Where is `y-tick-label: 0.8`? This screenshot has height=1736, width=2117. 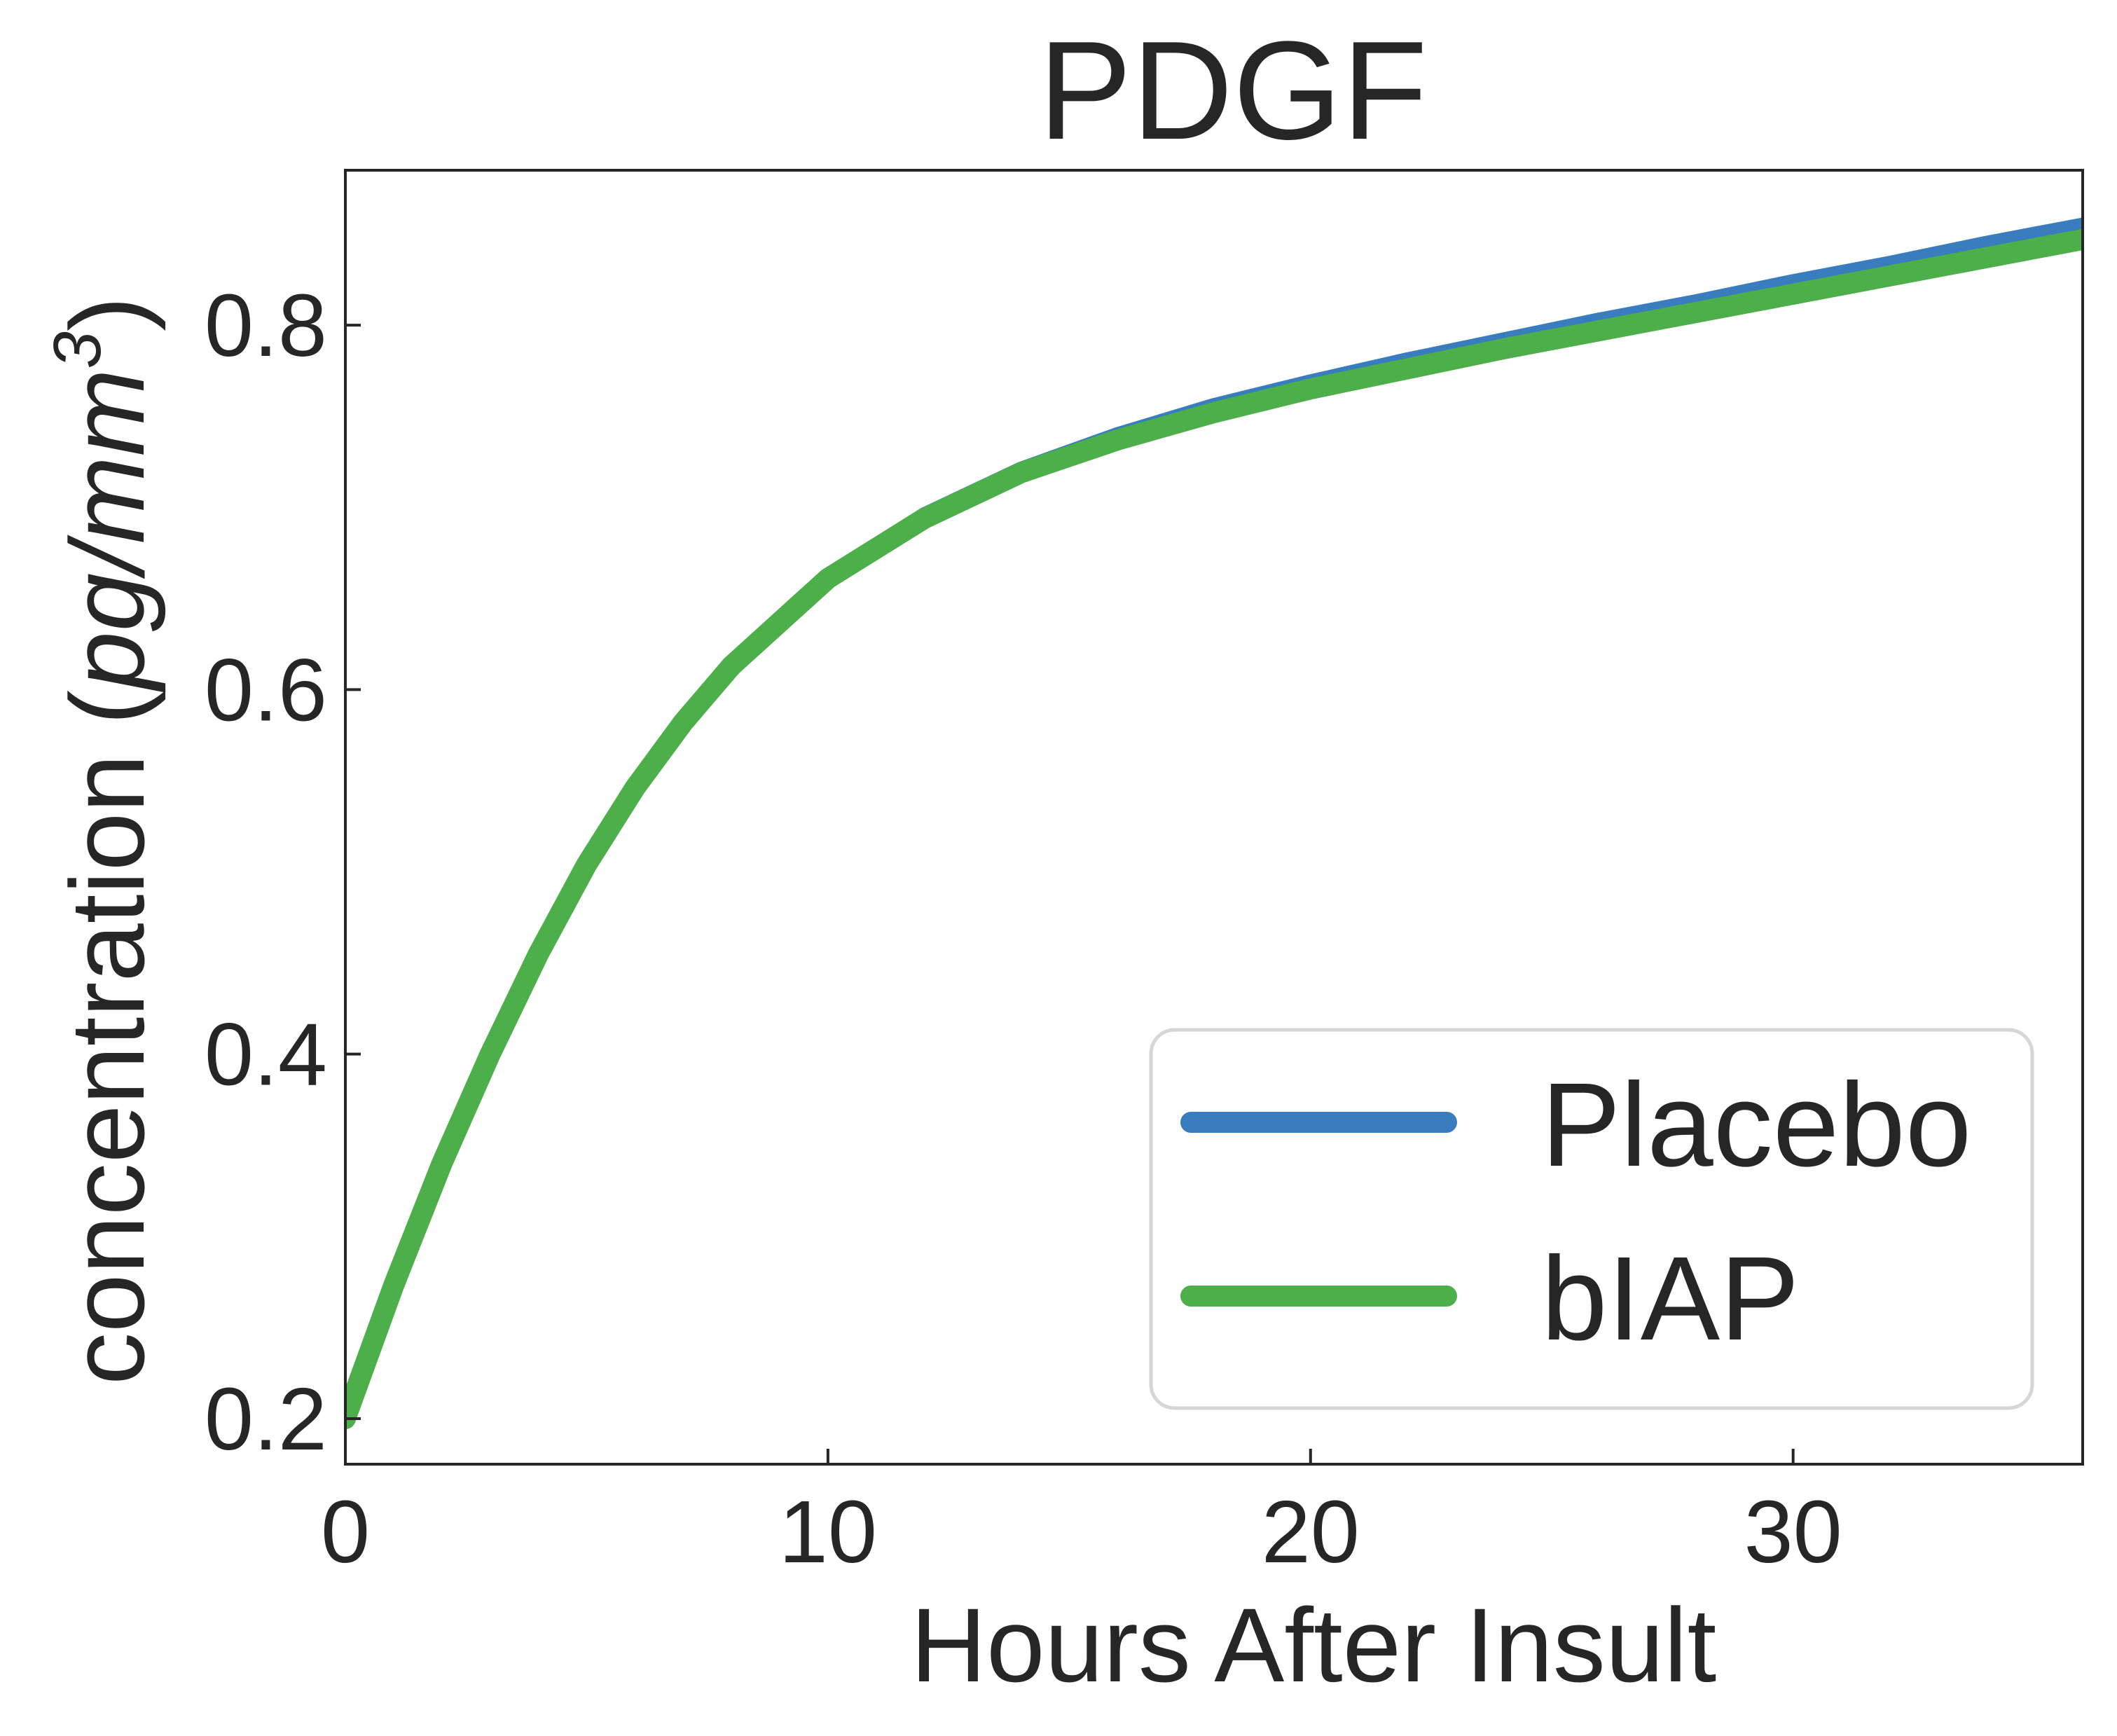
y-tick-label: 0.8 is located at coordinates (266, 325).